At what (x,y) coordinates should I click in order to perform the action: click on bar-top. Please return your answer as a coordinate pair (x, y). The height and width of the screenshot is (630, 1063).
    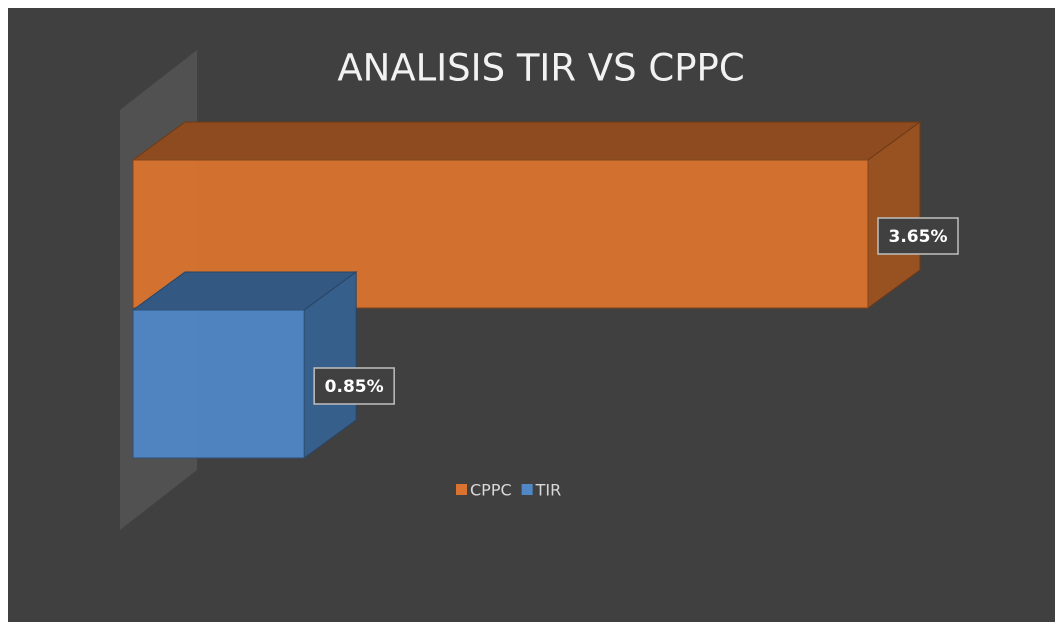
    Looking at the image, I should click on (526, 141).